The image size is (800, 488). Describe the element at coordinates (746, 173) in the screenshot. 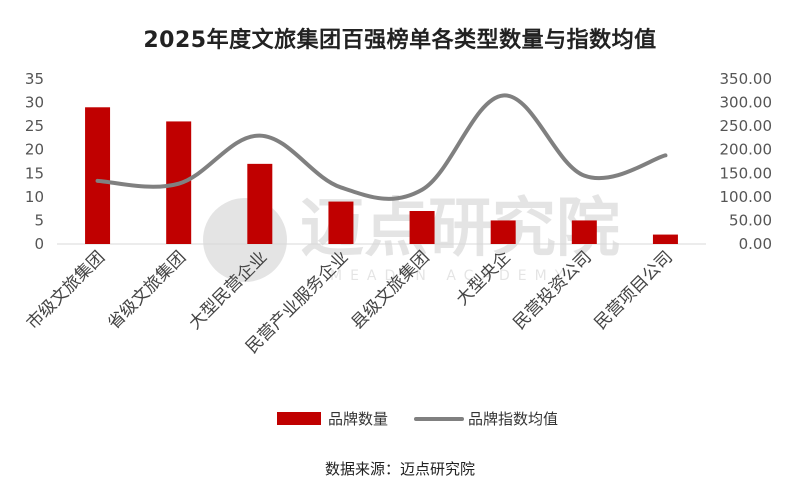

I see `right-tick-label: 150.00` at that location.